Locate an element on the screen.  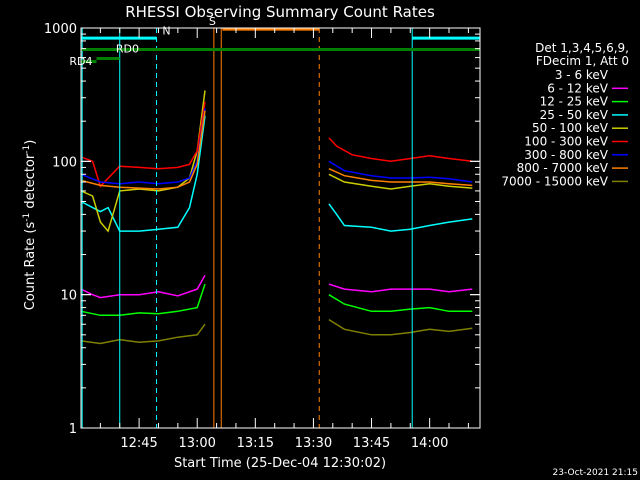
legend-entry-label-4: 50 - 100 keV is located at coordinates (570, 128).